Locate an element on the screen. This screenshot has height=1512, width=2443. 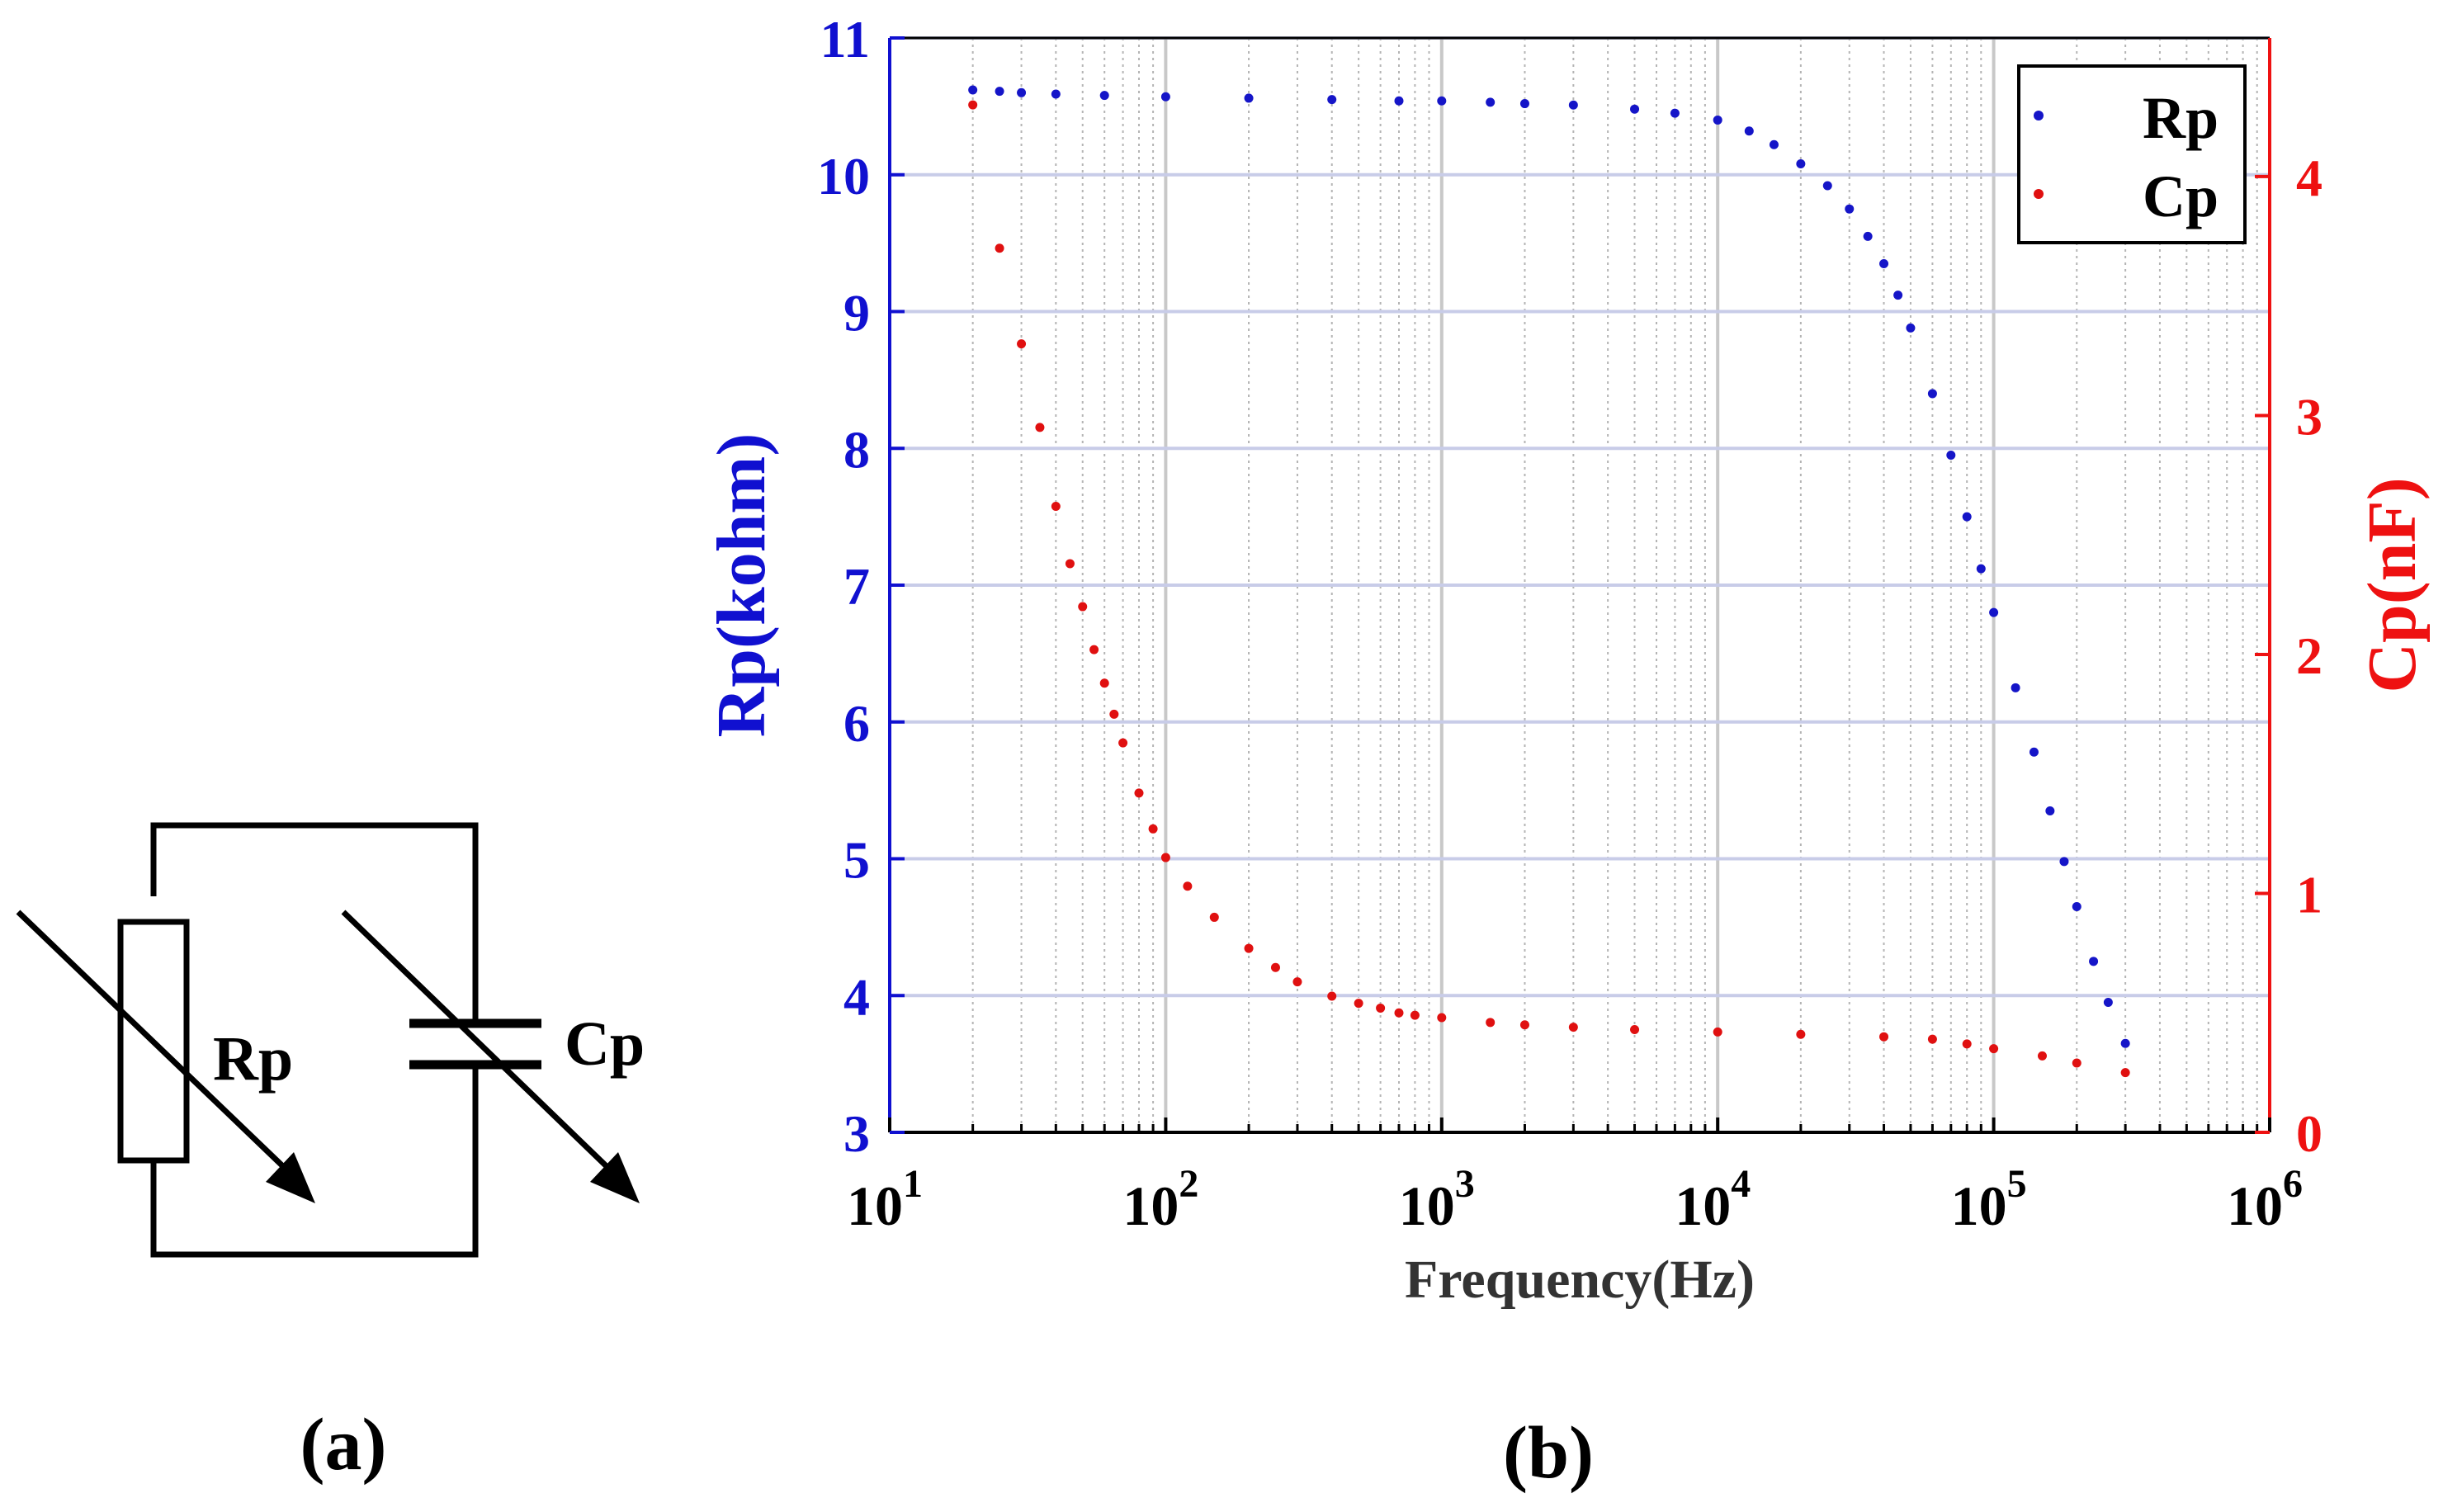
resistor-rp is located at coordinates (154, 1041).